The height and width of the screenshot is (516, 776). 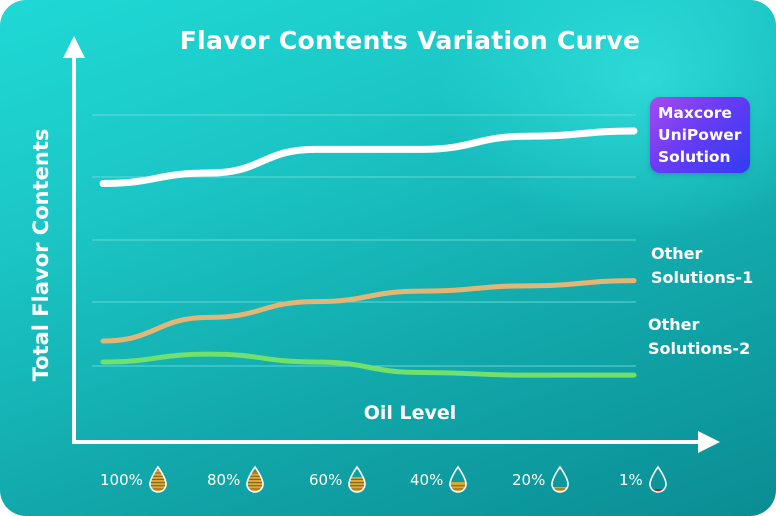 I want to click on x-tick: 20%, so click(x=541, y=480).